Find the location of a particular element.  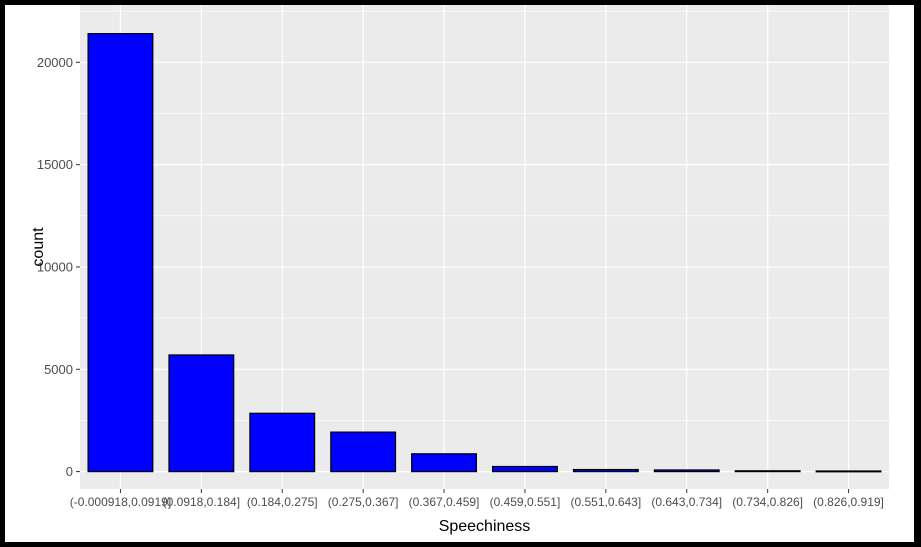

x-tick-label: (0.643,0.734] is located at coordinates (686, 502).